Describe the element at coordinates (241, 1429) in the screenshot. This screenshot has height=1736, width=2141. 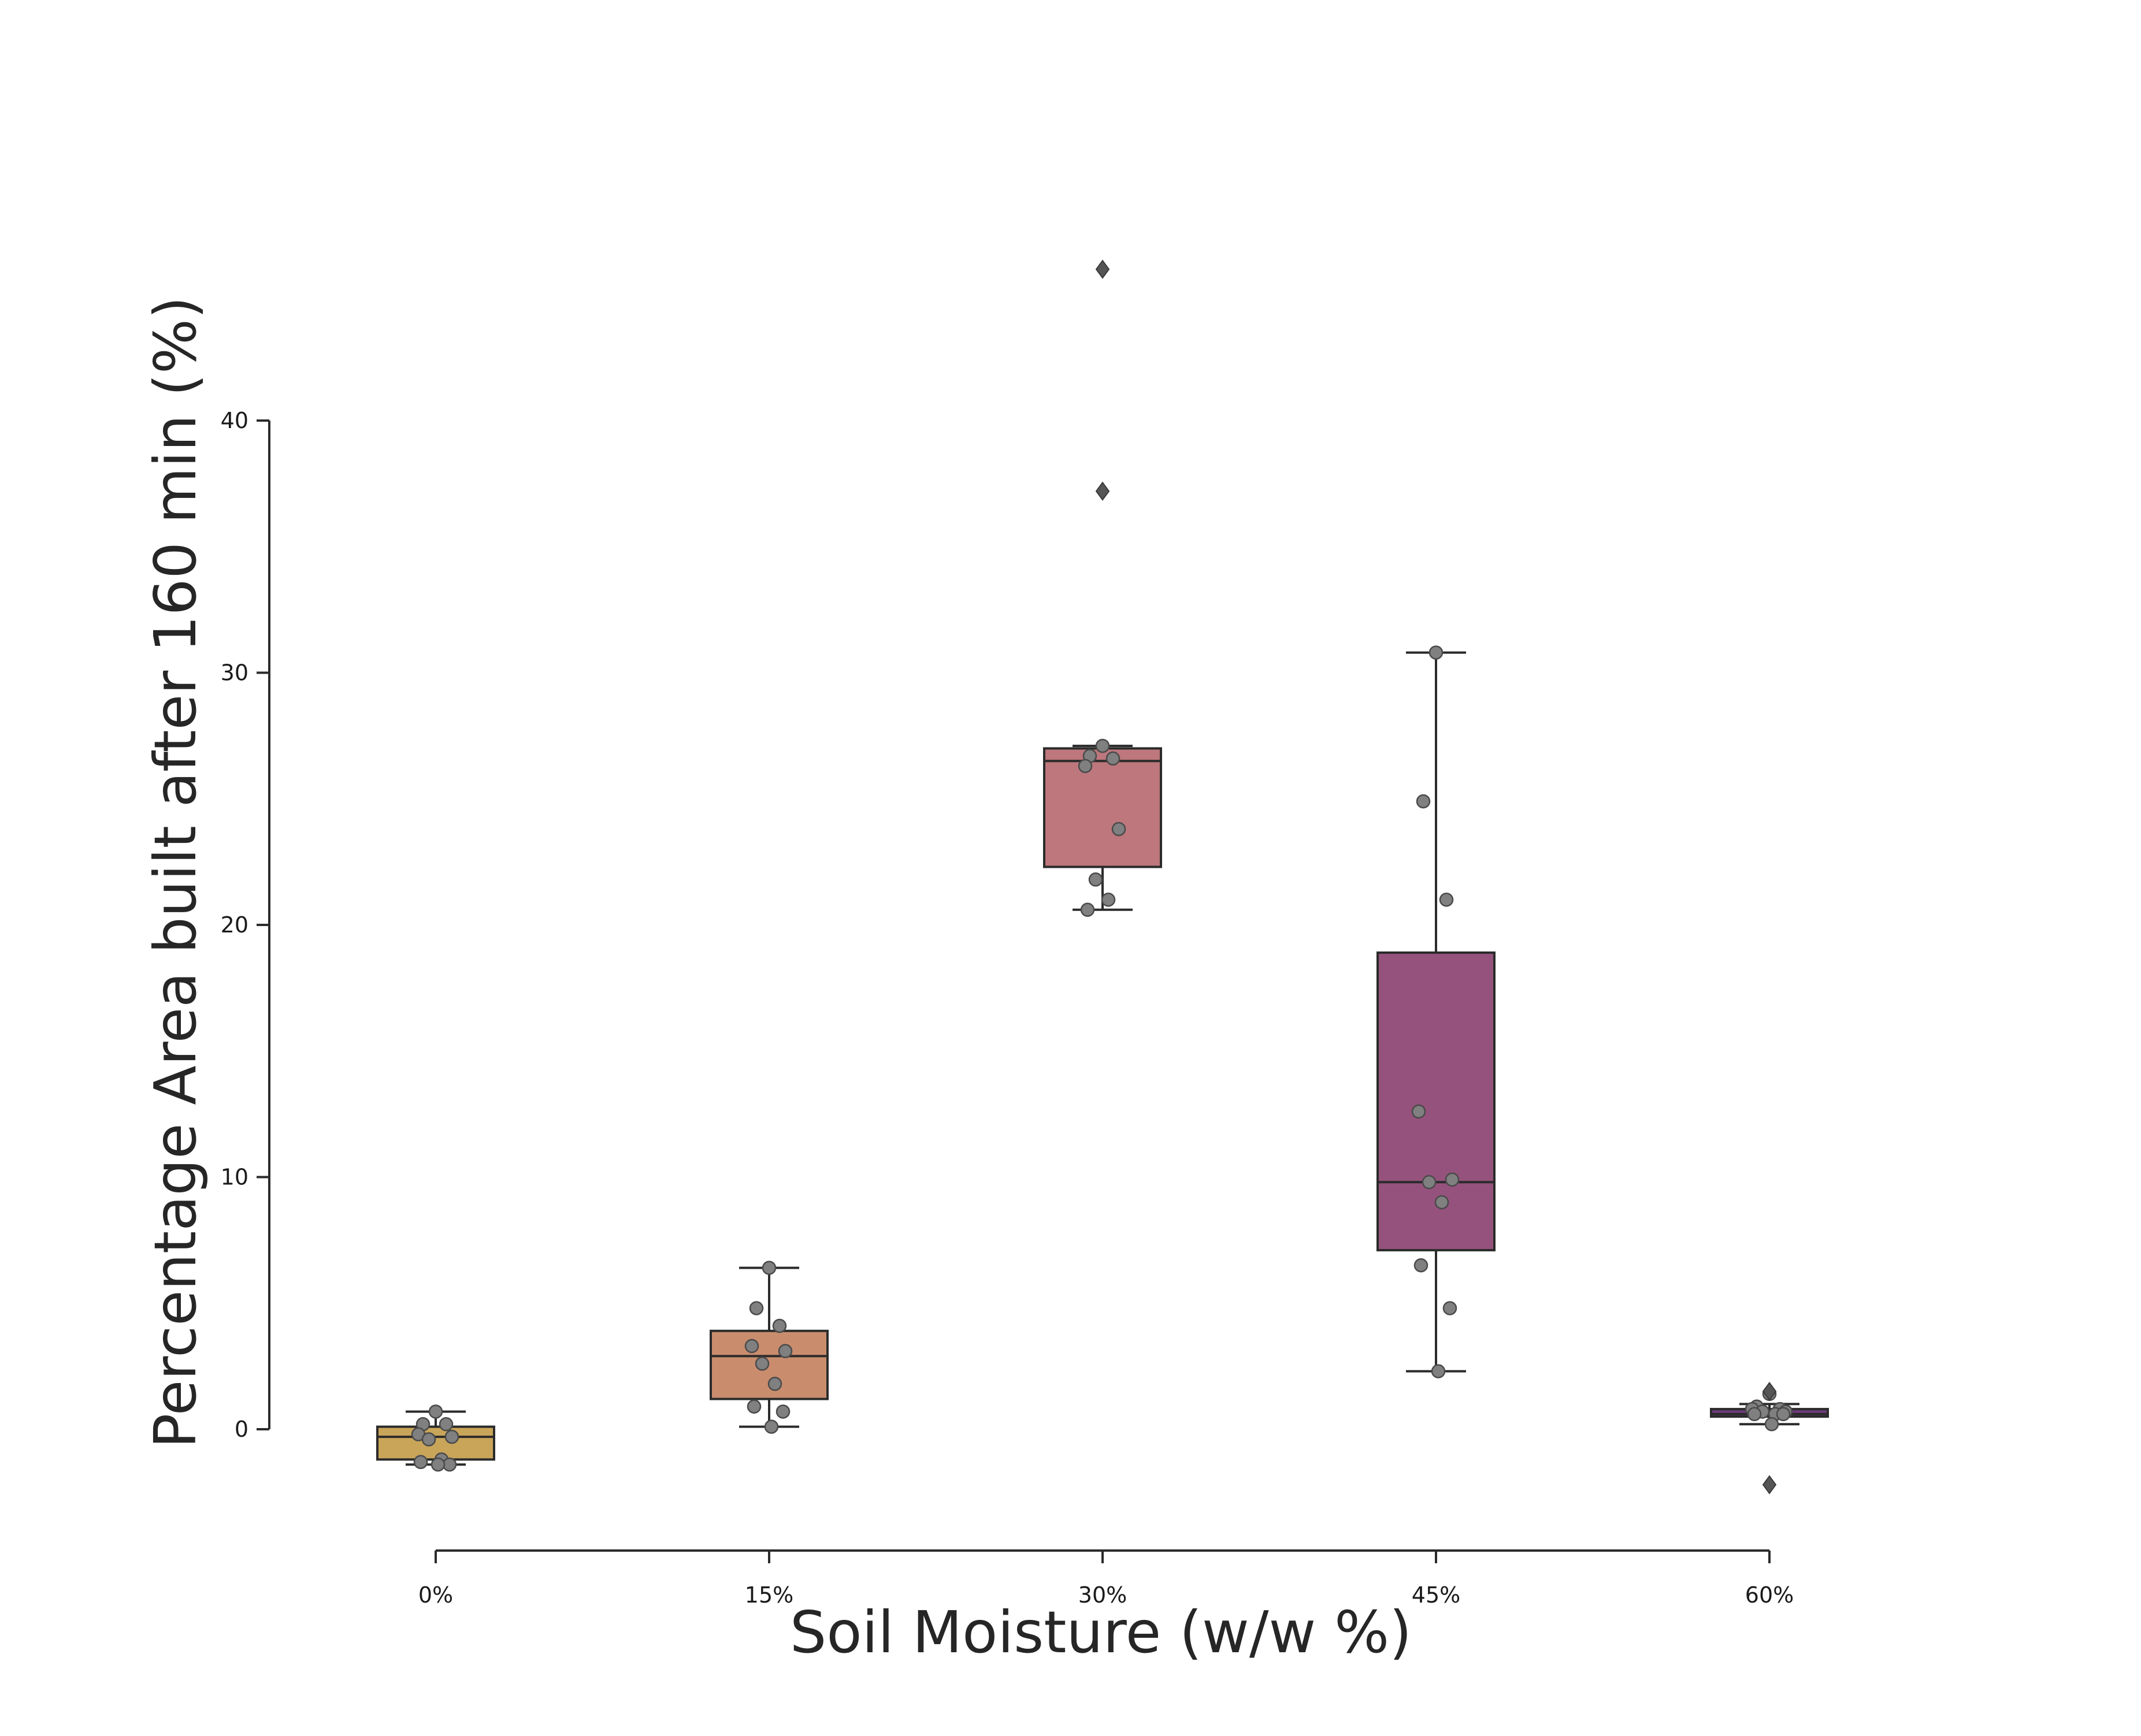
I see `y-tick-label: 0` at that location.